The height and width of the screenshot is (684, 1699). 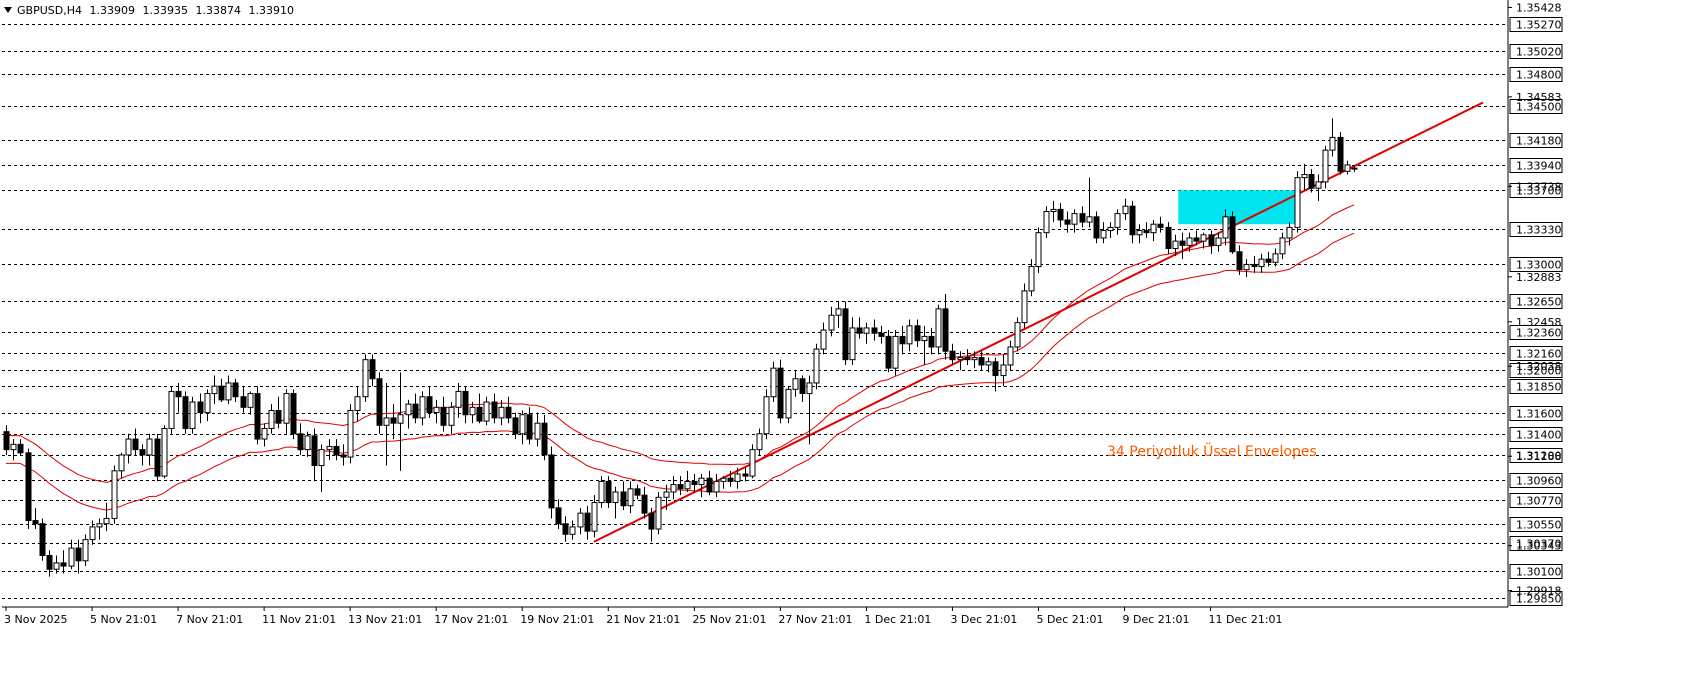 What do you see at coordinates (1212, 451) in the screenshot?
I see `envelope-annotation-label: 34 Periyotluk Üssel Envelopes` at bounding box center [1212, 451].